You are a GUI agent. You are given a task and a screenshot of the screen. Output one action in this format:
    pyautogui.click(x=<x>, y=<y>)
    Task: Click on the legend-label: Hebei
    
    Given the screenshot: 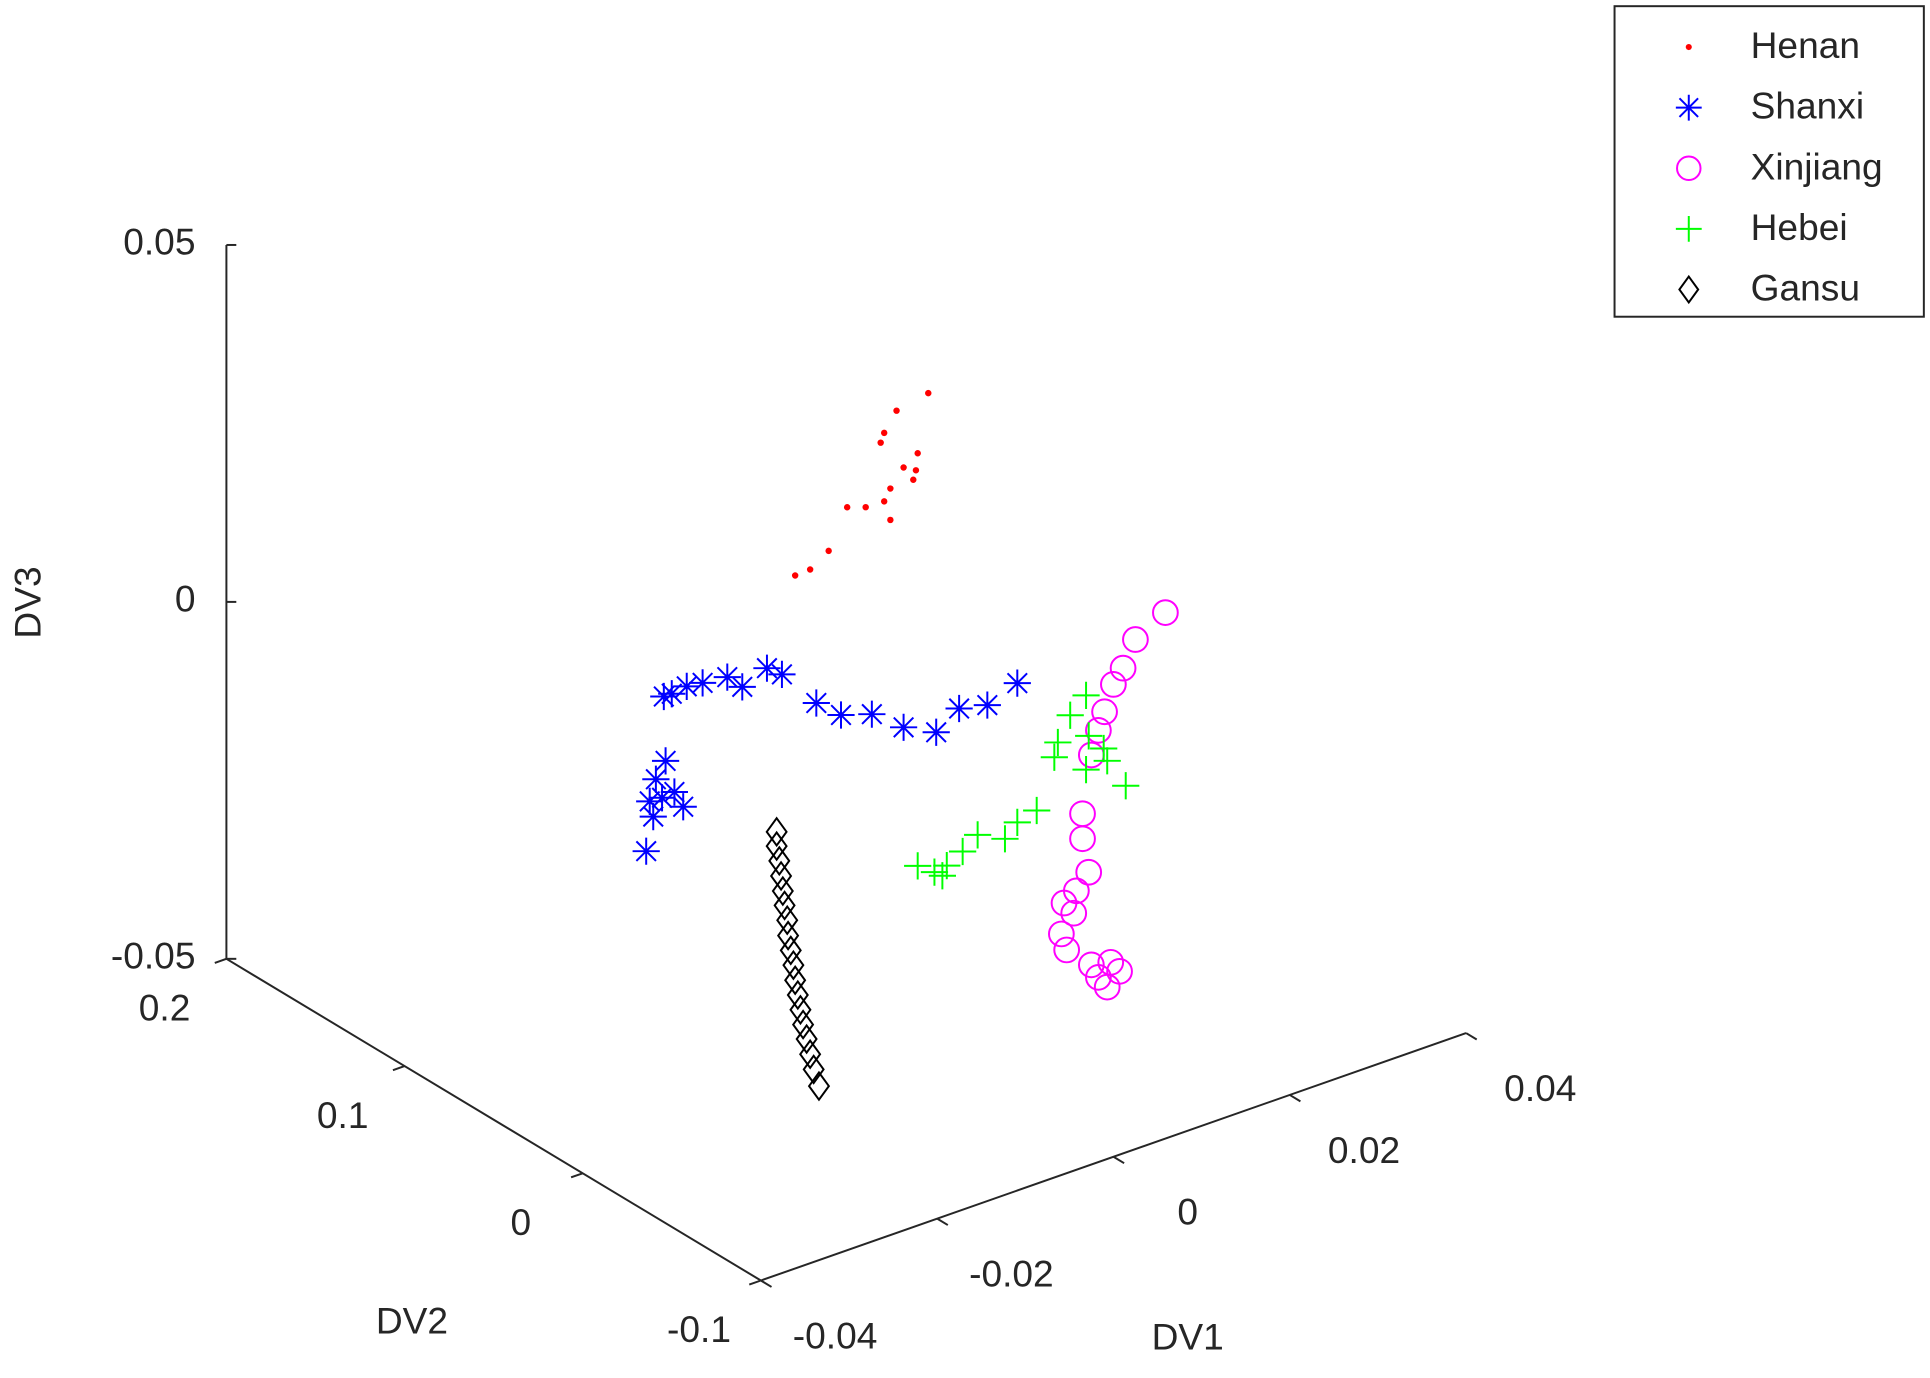 What is the action you would take?
    pyautogui.click(x=1799, y=227)
    